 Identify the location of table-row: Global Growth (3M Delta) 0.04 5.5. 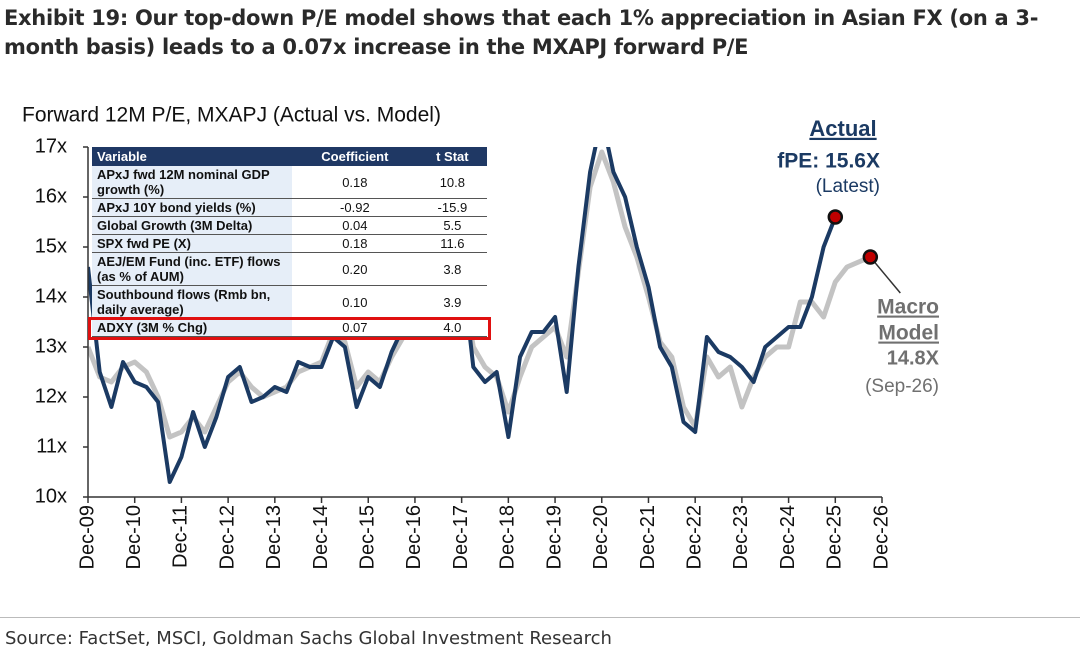
(289, 225).